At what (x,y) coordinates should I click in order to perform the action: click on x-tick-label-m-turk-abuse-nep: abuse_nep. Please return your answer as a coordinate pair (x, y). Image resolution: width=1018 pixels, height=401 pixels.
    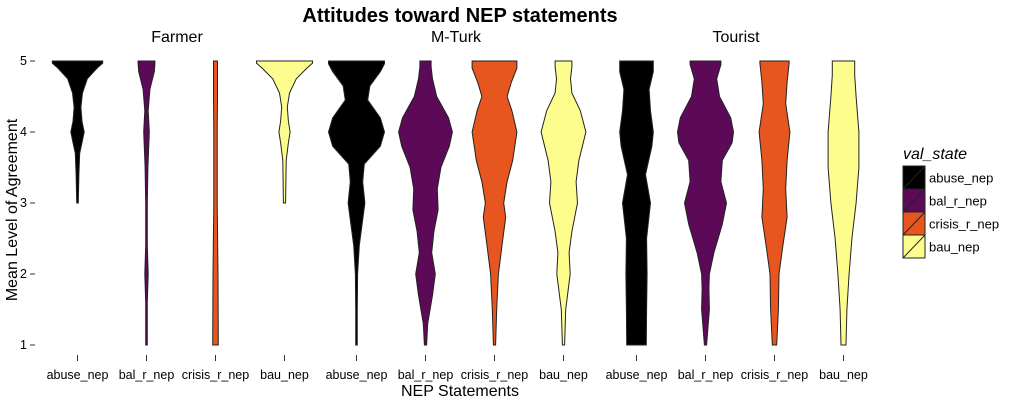
    Looking at the image, I should click on (357, 375).